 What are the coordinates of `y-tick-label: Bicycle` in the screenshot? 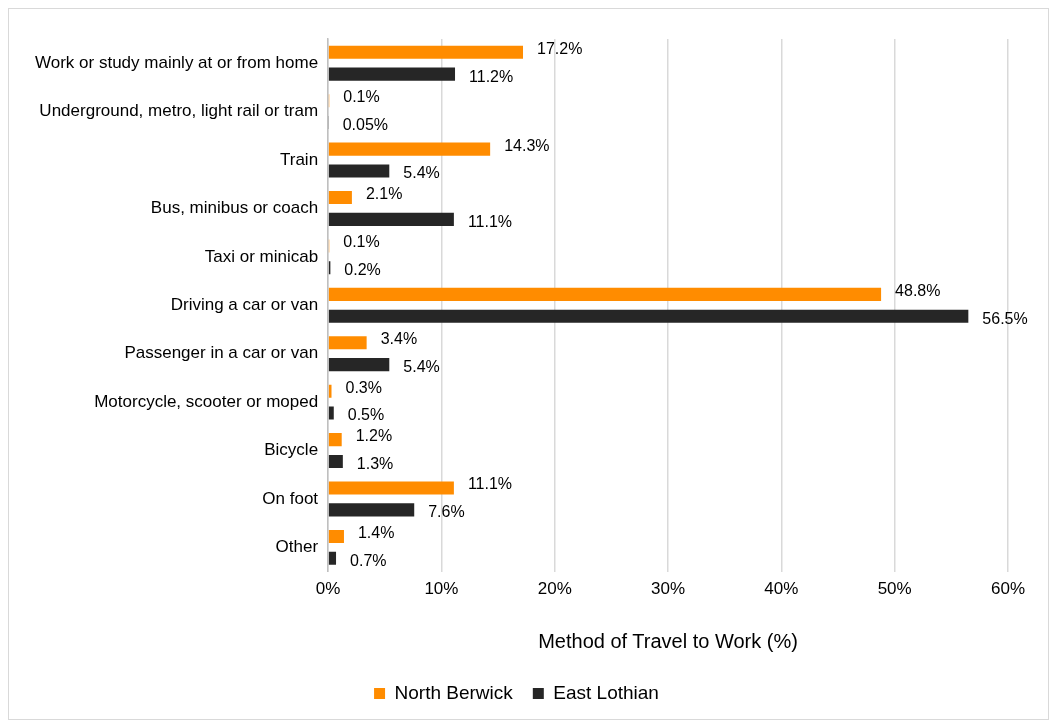 It's located at (291, 450).